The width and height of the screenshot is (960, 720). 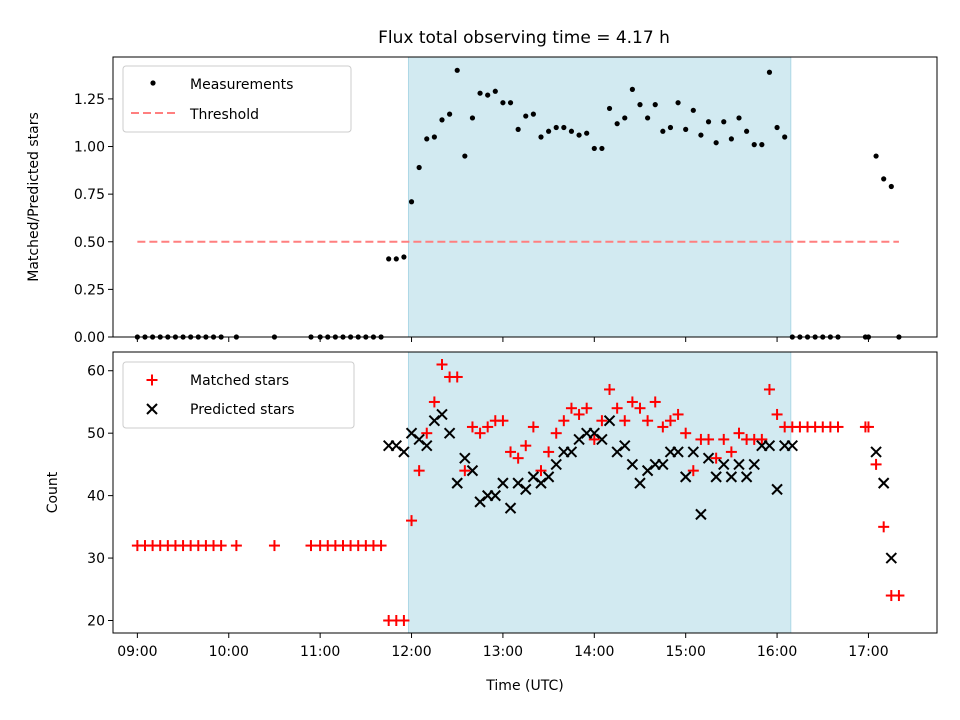 What do you see at coordinates (868, 652) in the screenshot?
I see `x-tick-label: 17:00` at bounding box center [868, 652].